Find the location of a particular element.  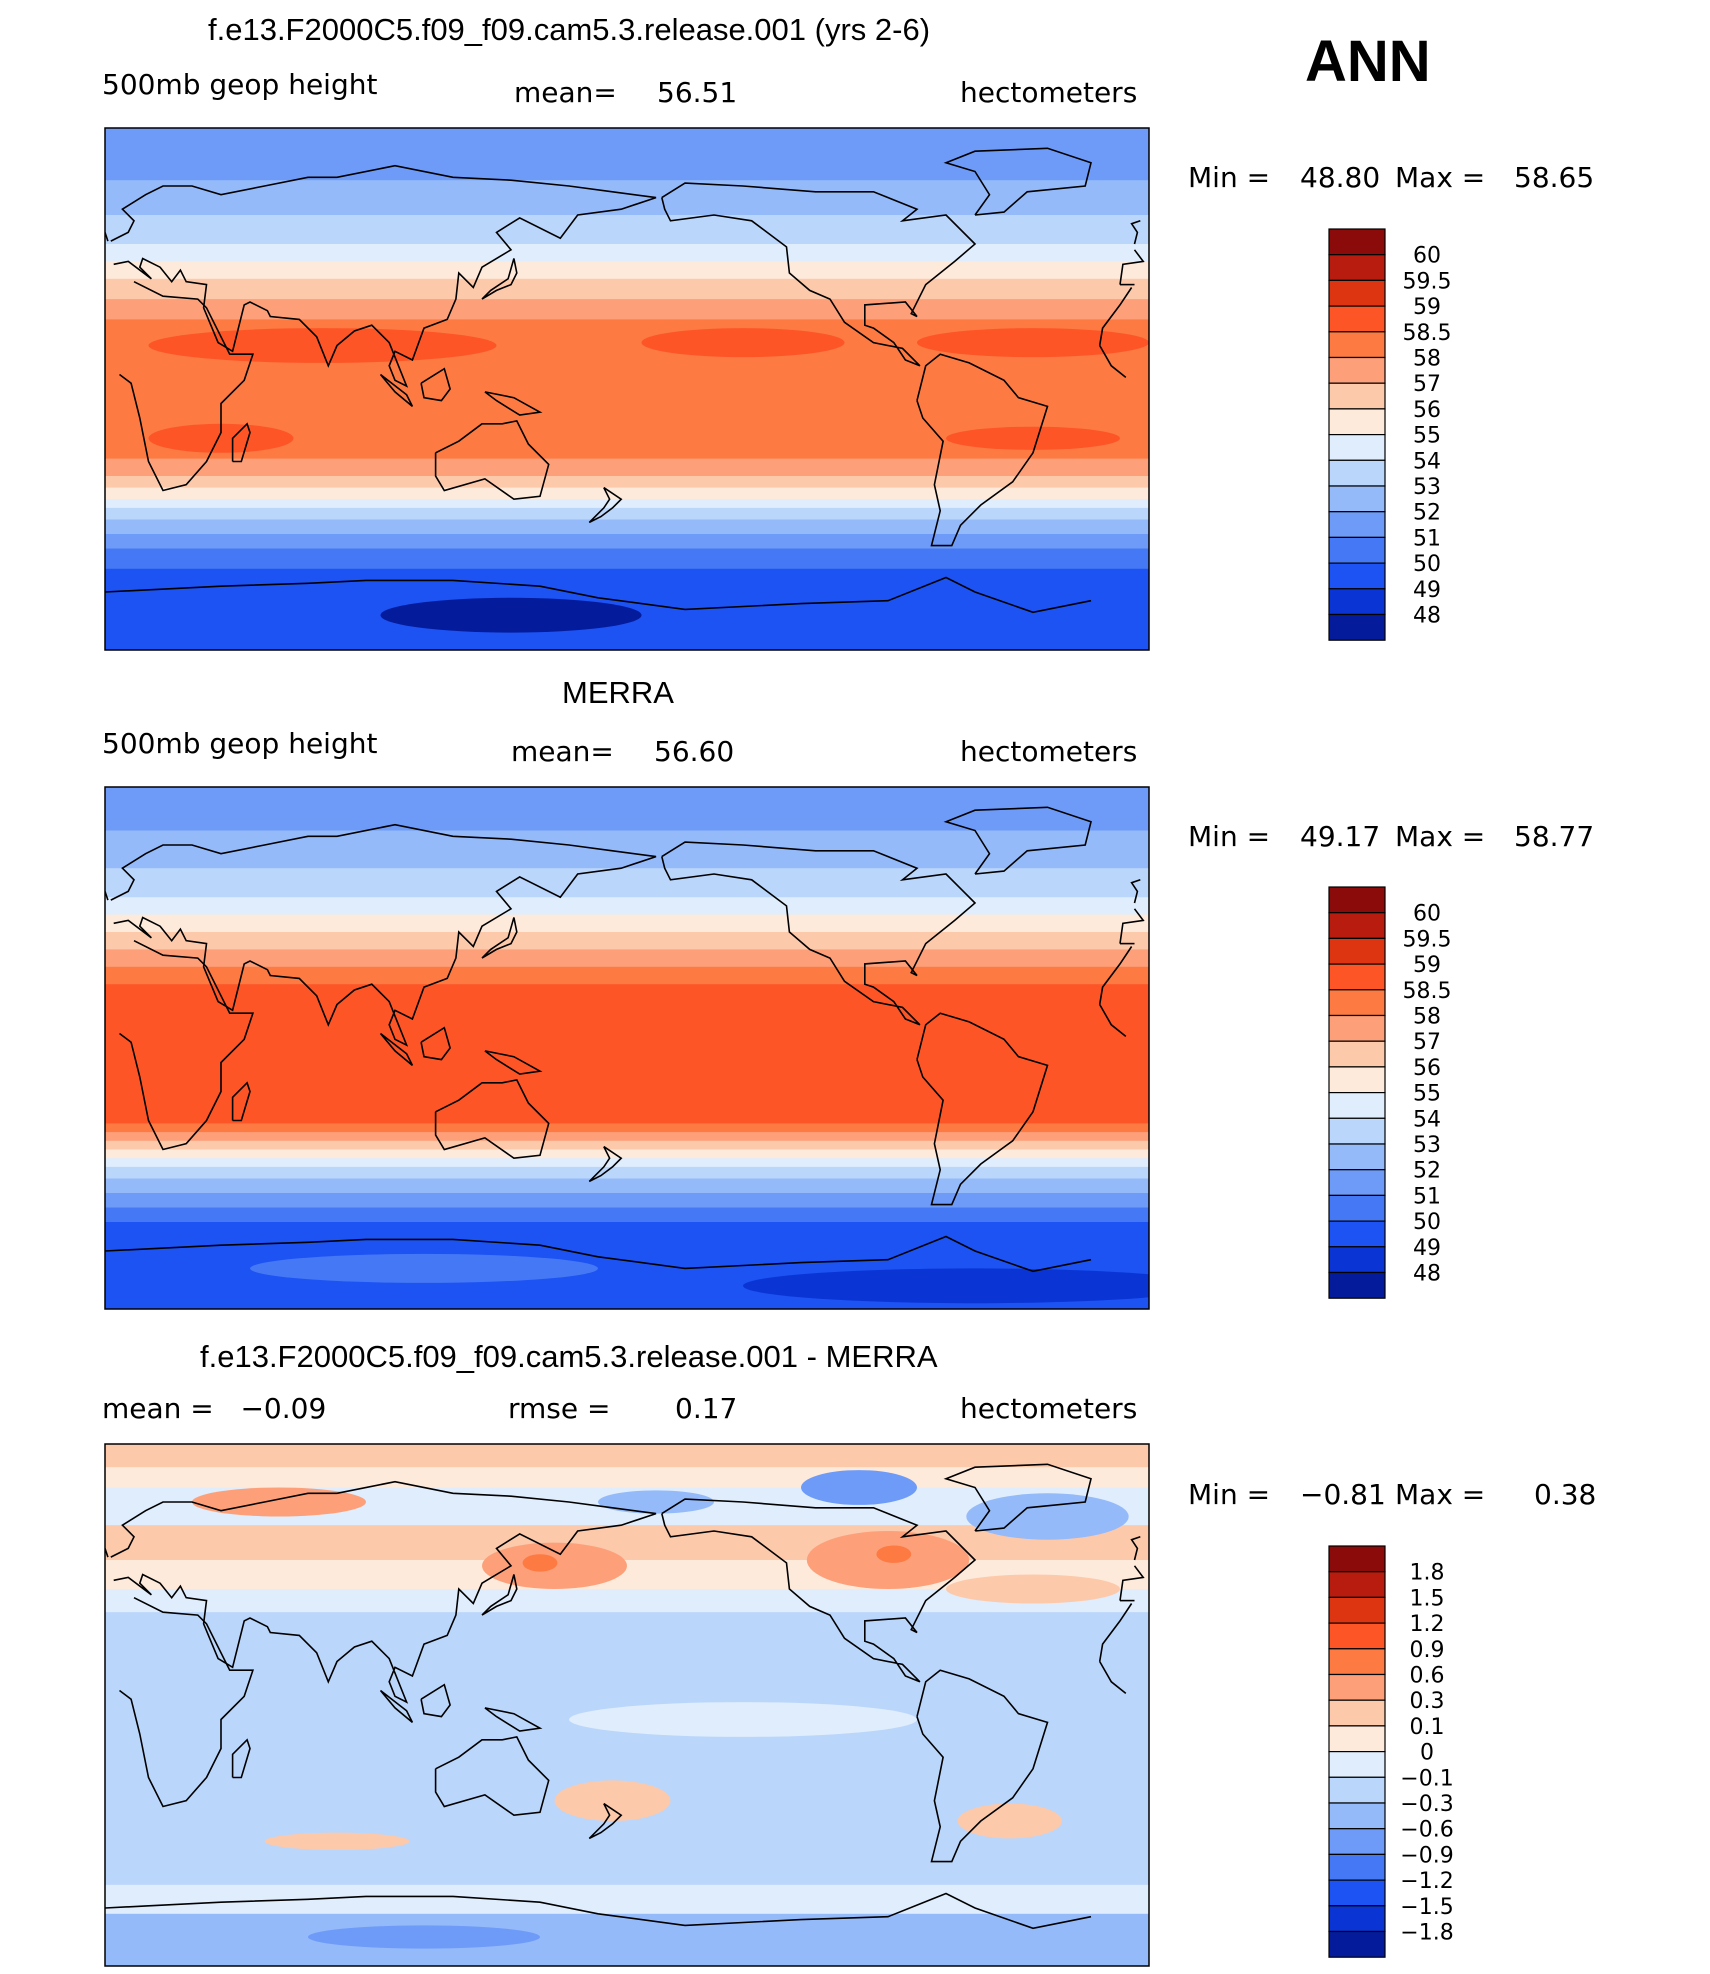

colorbar-tick-label: 58 is located at coordinates (1427, 1017).